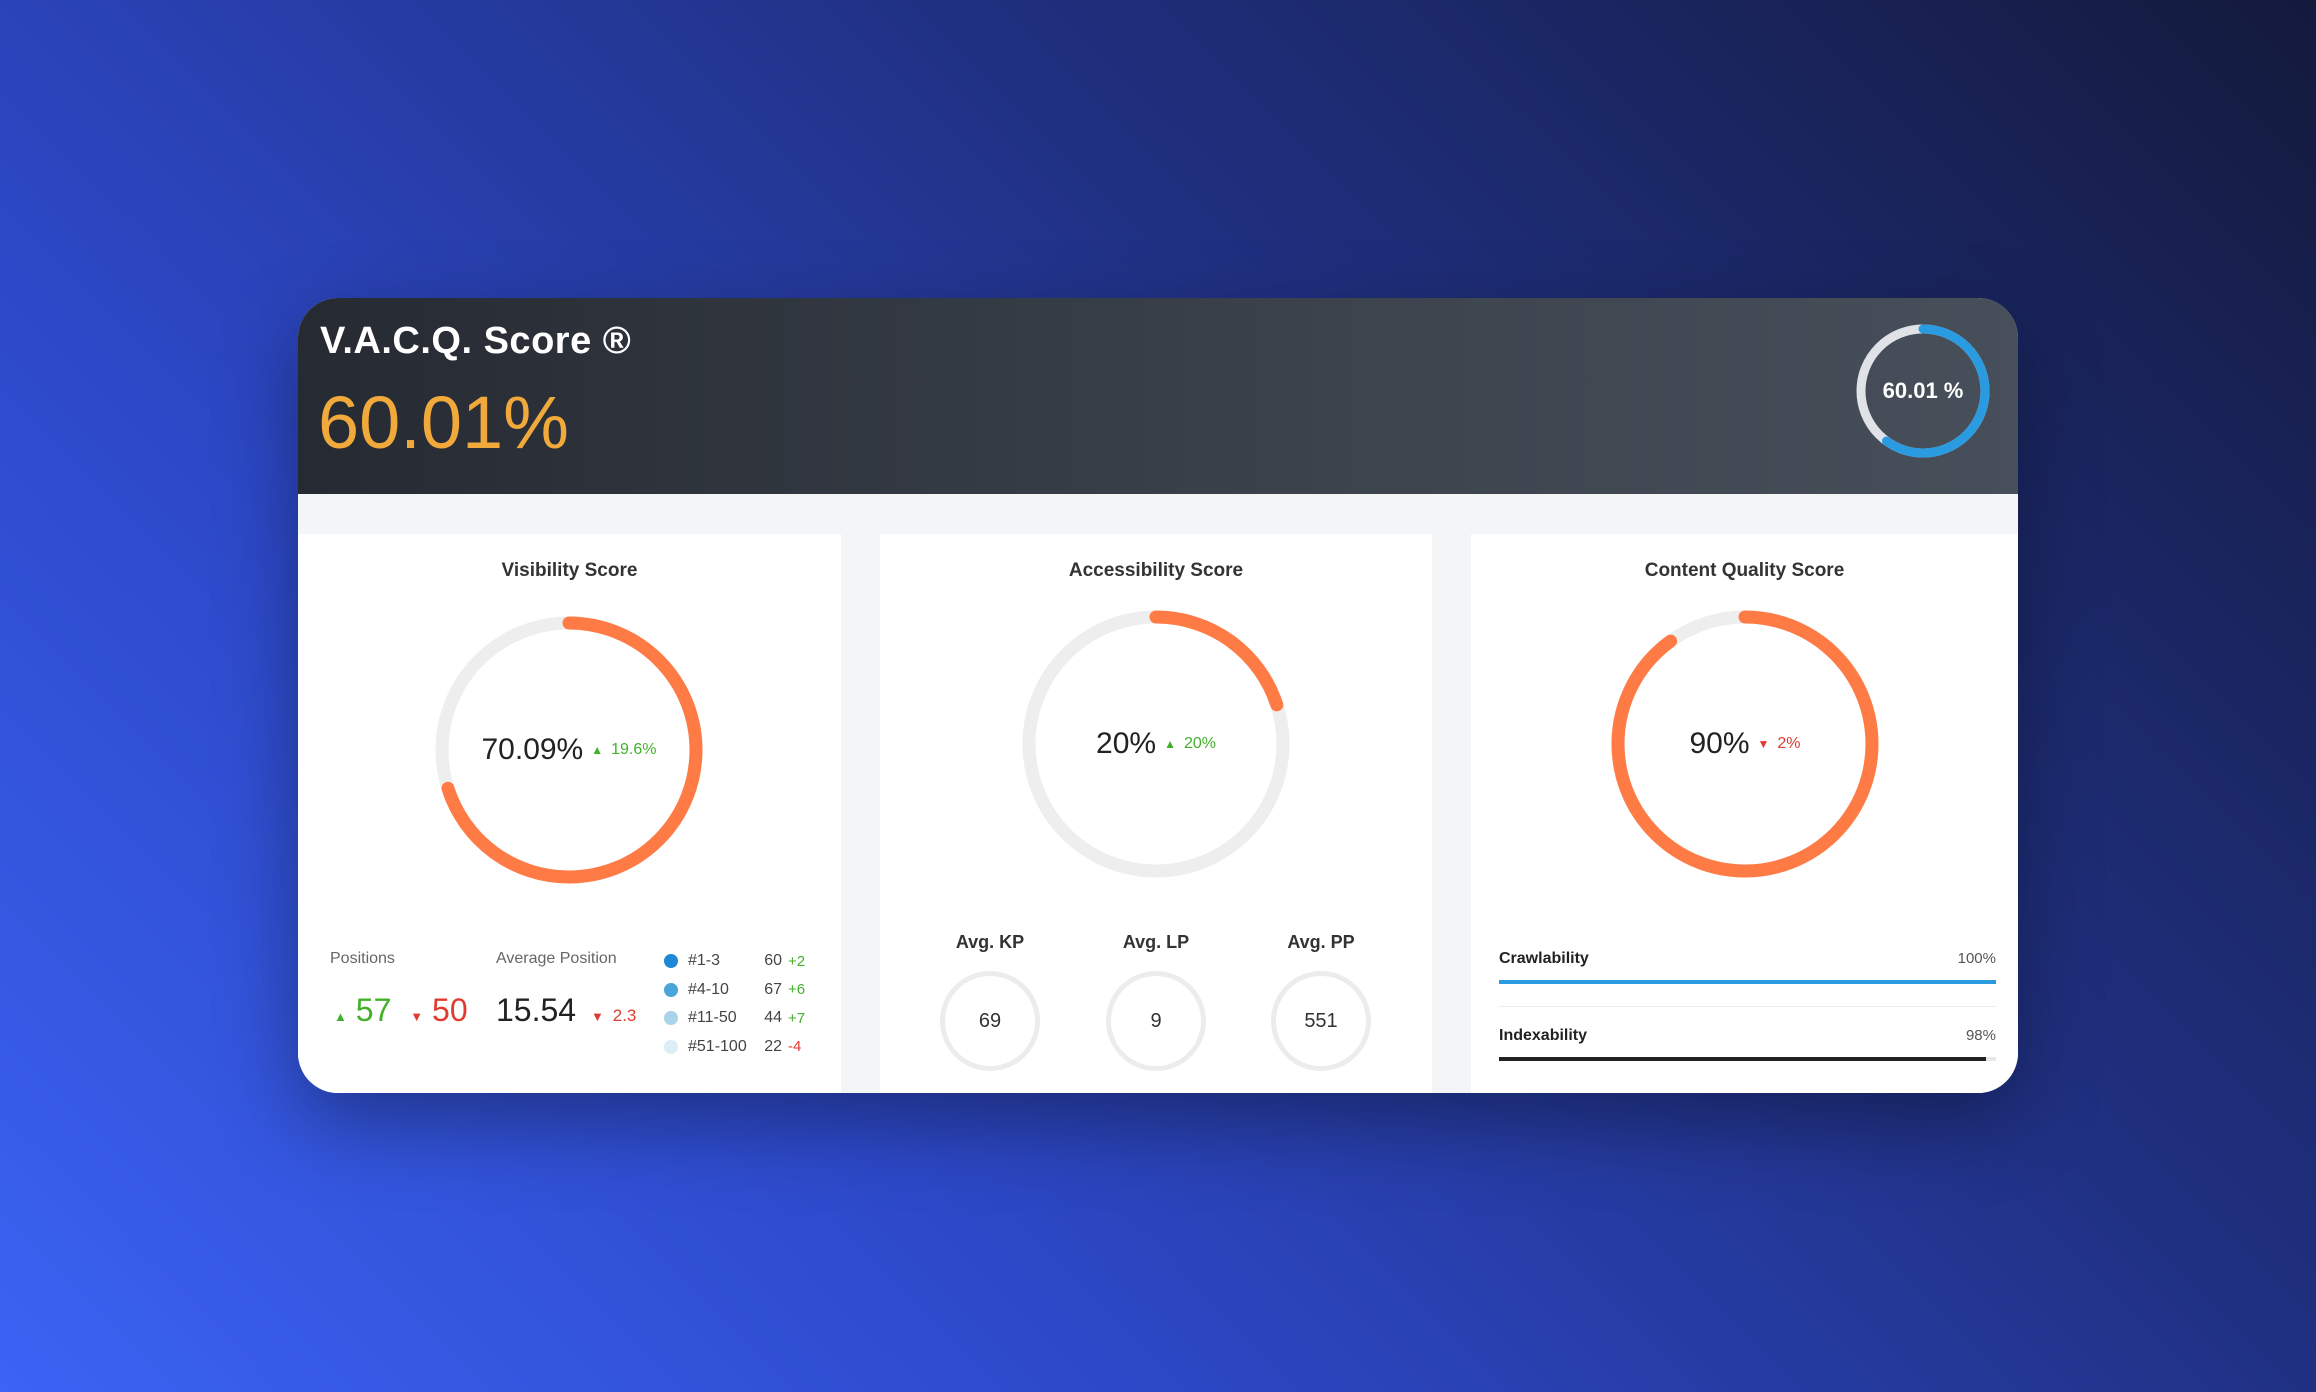  I want to click on content-quality-arc, so click(1745, 744).